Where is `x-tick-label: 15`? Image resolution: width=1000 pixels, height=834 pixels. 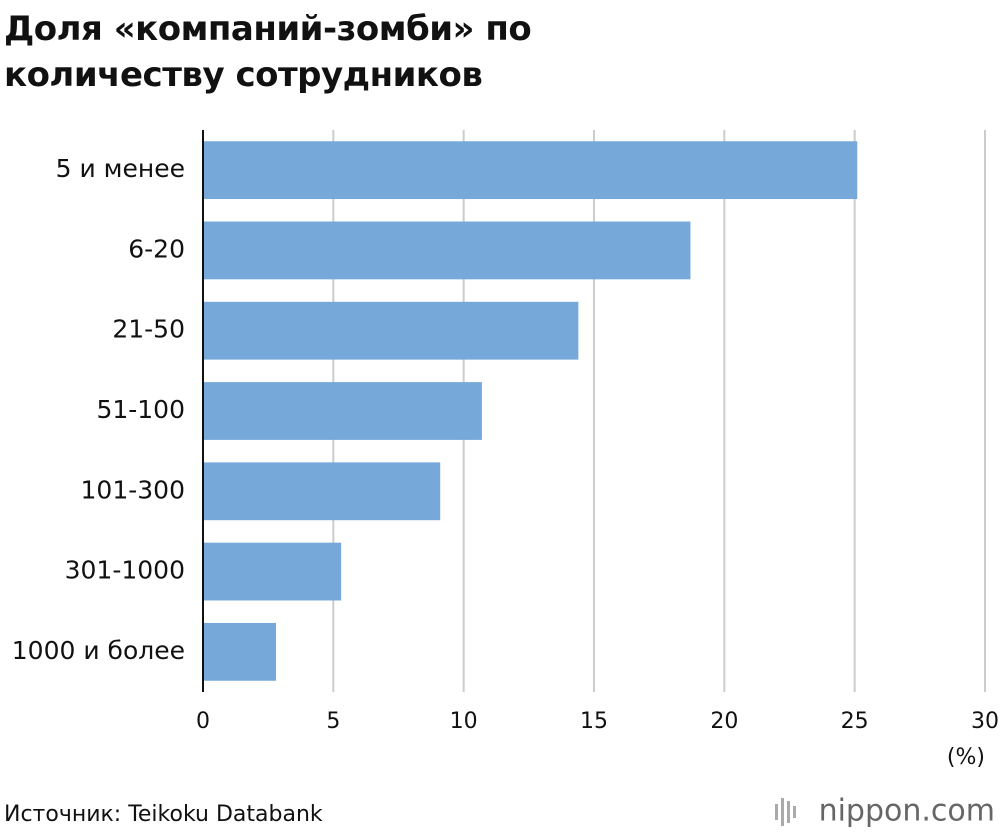 x-tick-label: 15 is located at coordinates (594, 721).